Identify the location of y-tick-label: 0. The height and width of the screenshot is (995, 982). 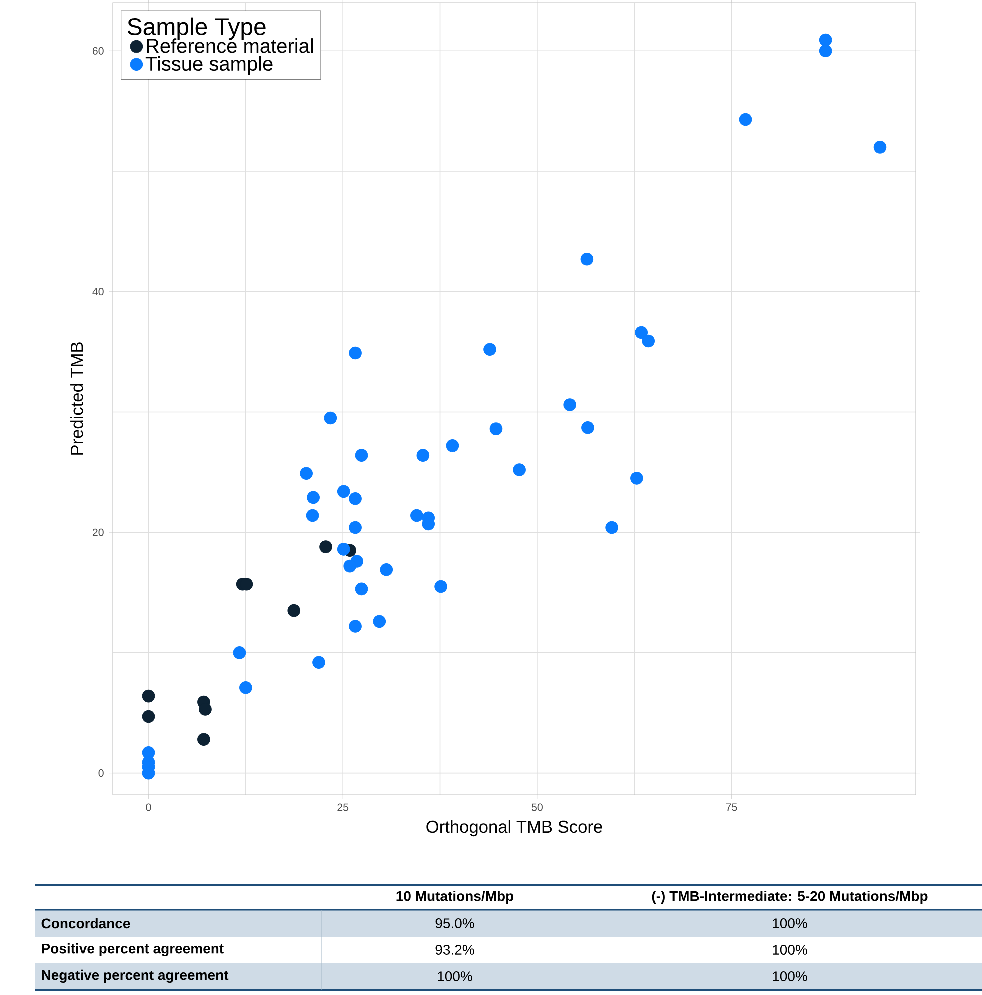
(101, 774).